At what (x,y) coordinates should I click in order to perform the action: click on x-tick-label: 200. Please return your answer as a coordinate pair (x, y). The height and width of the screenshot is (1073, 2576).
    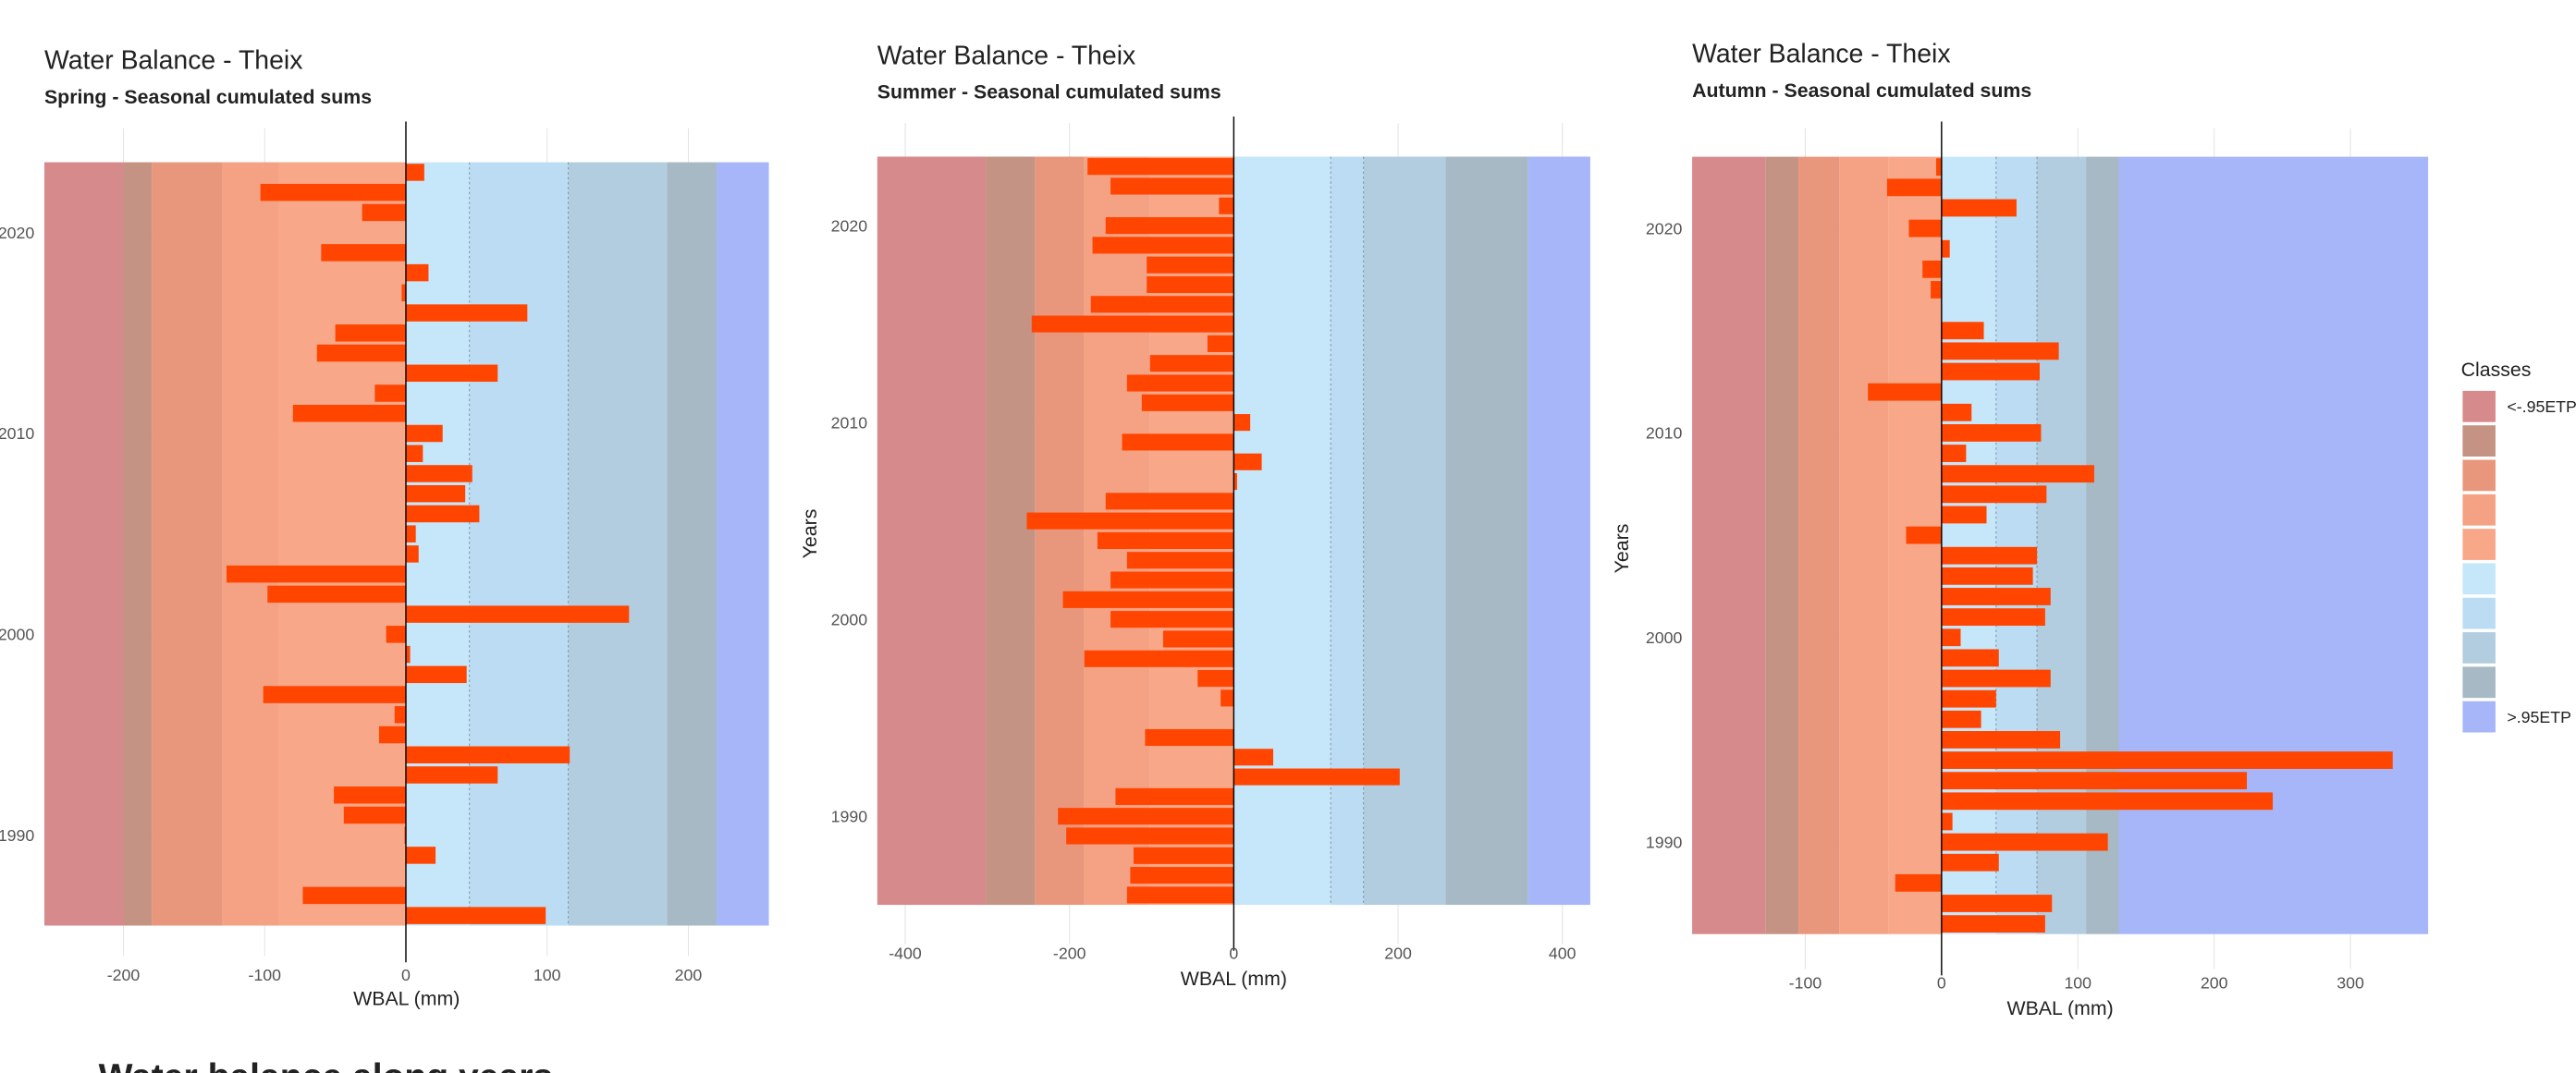
    Looking at the image, I should click on (2214, 983).